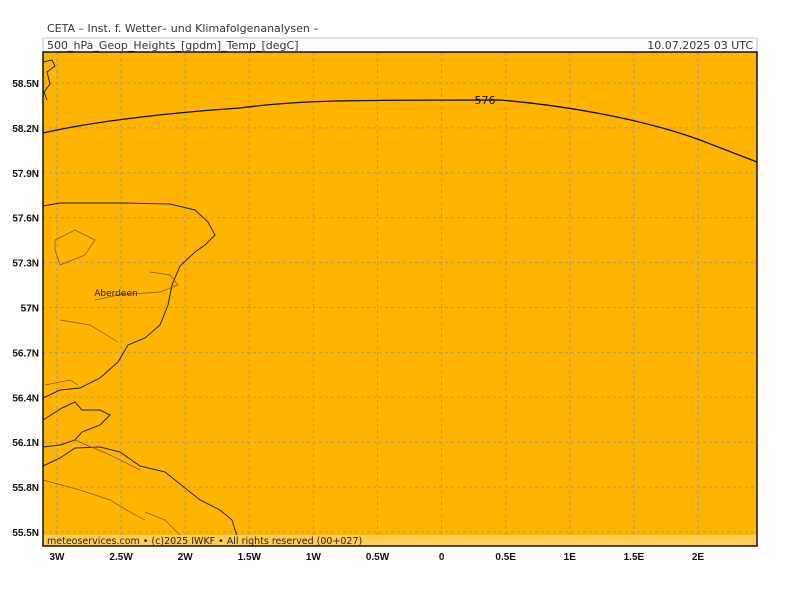  Describe the element at coordinates (25, 488) in the screenshot. I see `lat-label: 55.8N` at that location.